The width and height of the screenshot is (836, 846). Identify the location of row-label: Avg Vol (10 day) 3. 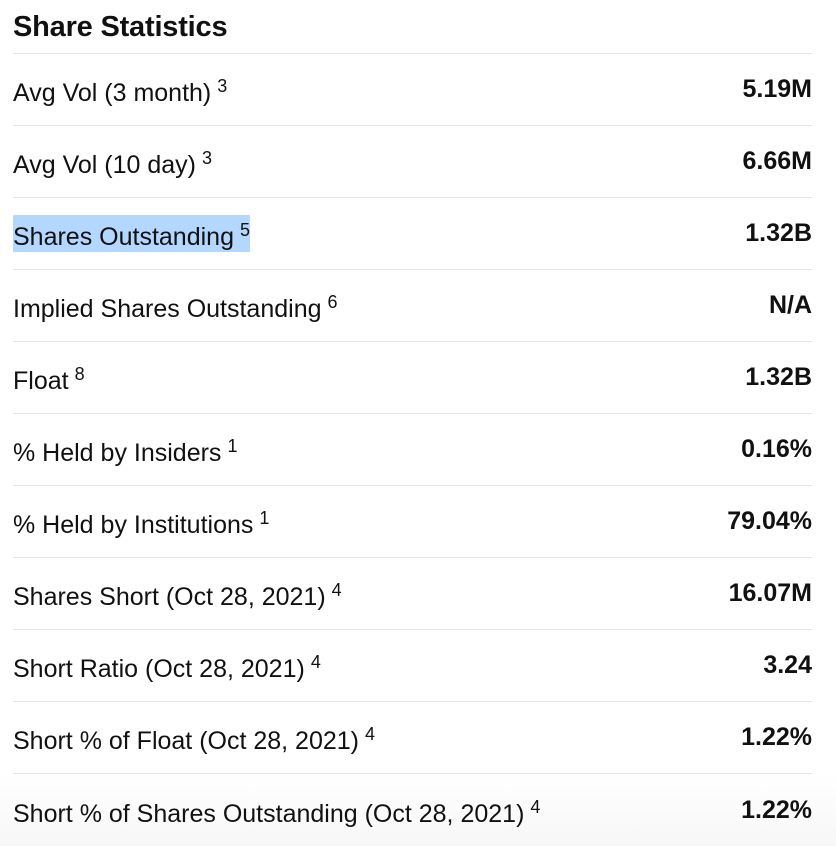
(112, 161).